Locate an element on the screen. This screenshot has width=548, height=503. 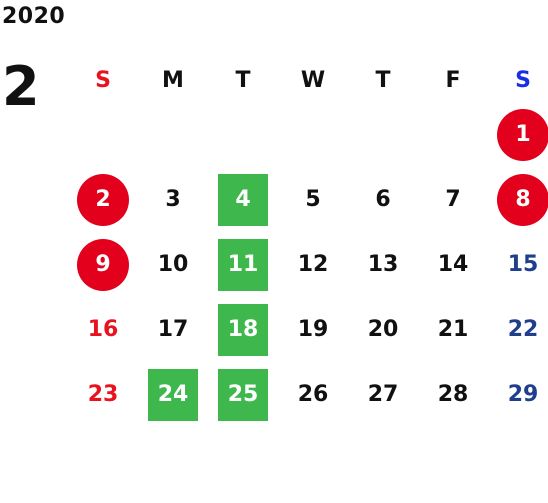
calendar-day-saturday: 15 is located at coordinates (518, 264).